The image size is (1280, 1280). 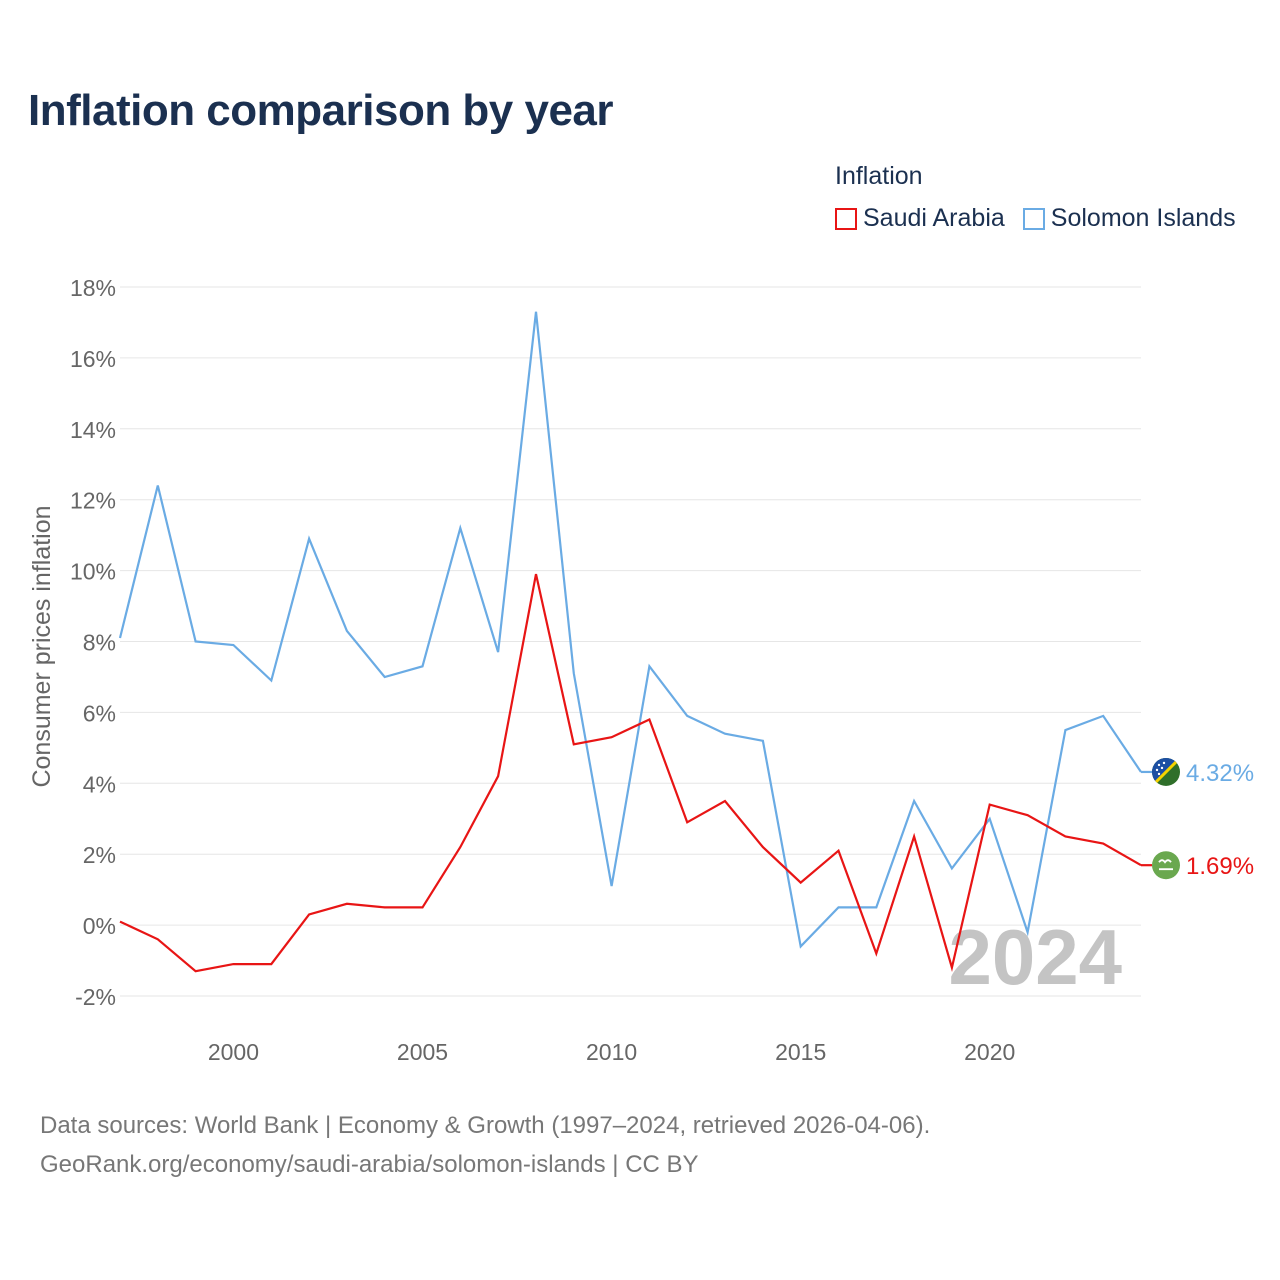 I want to click on x-axis-ticks: 2000 2005 2010 2015 2020, so click(x=611, y=1052).